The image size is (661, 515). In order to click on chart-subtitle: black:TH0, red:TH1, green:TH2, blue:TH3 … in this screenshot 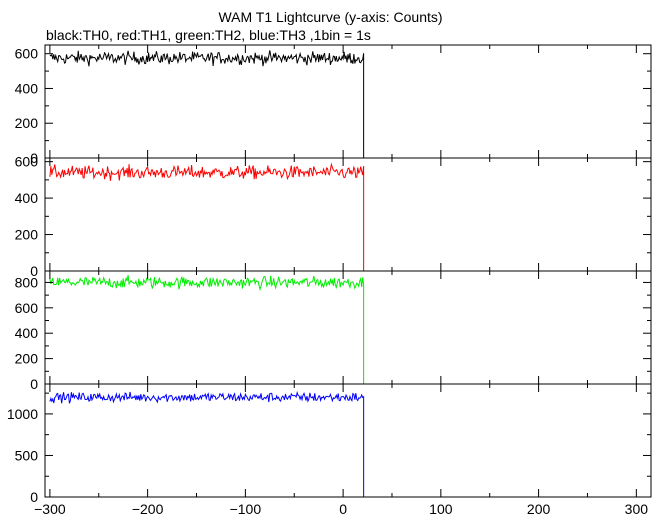, I will do `click(208, 35)`.